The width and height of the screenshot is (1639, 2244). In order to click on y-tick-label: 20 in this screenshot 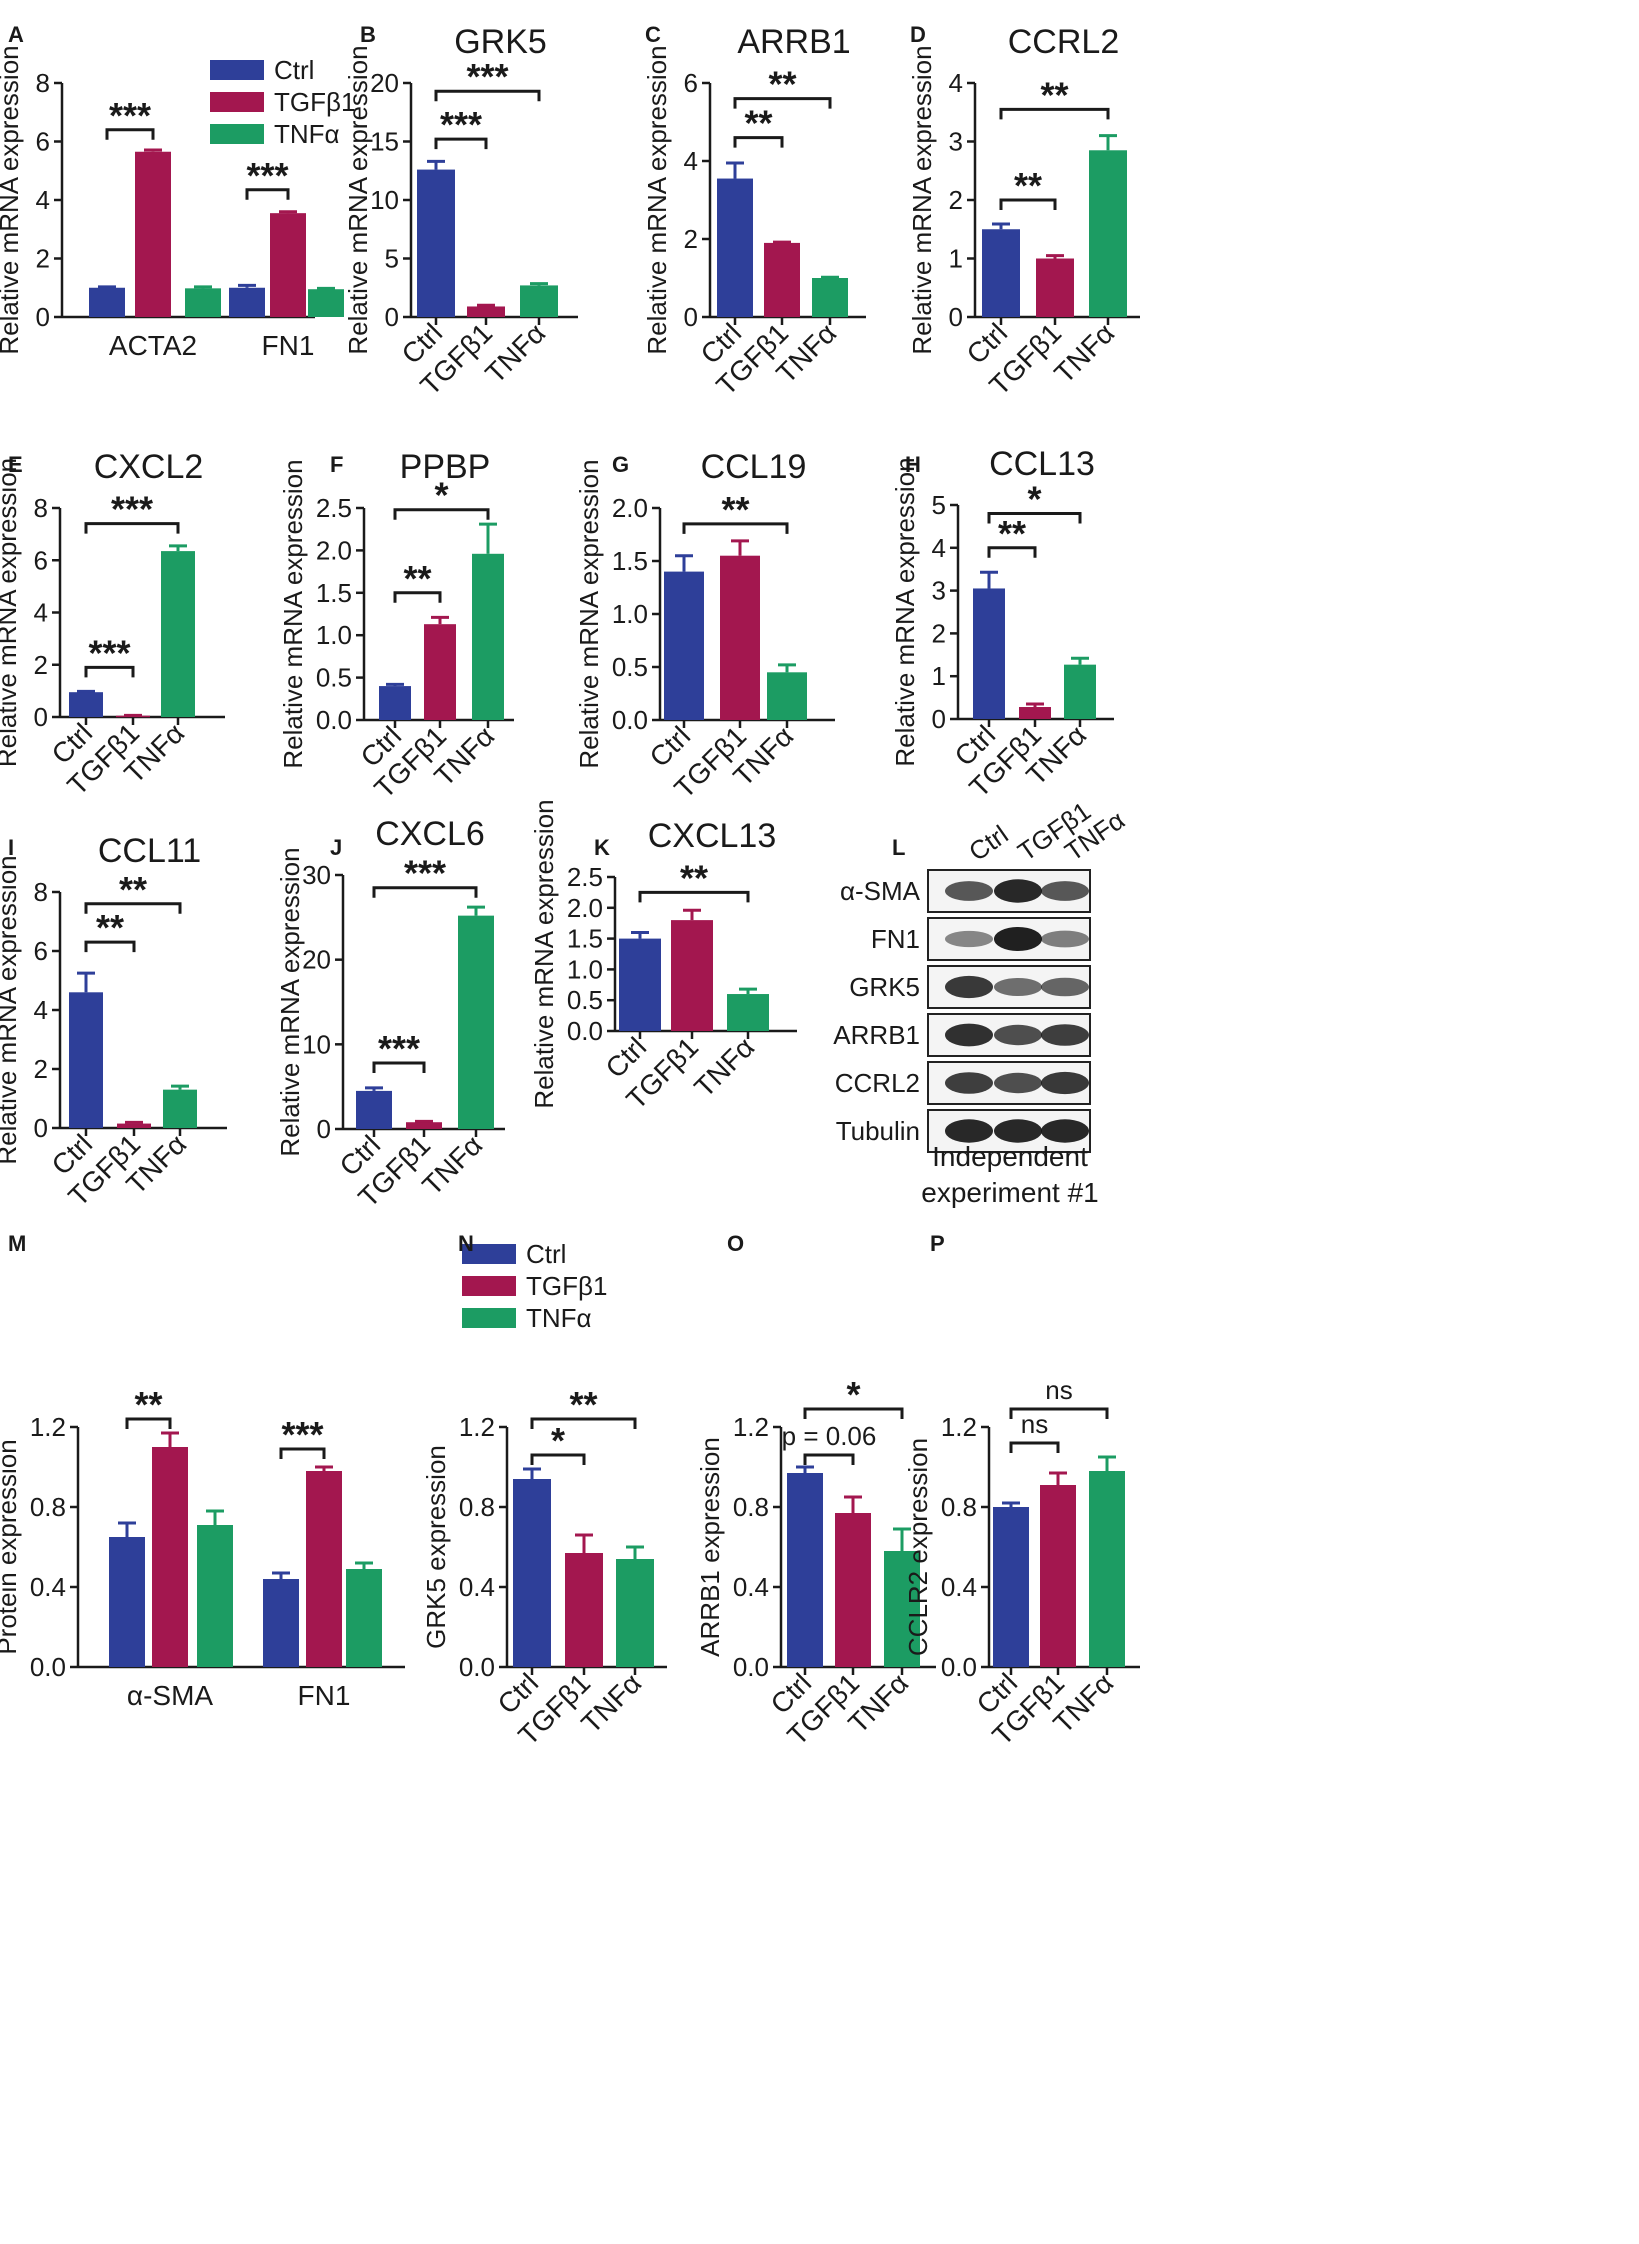, I will do `click(384, 83)`.